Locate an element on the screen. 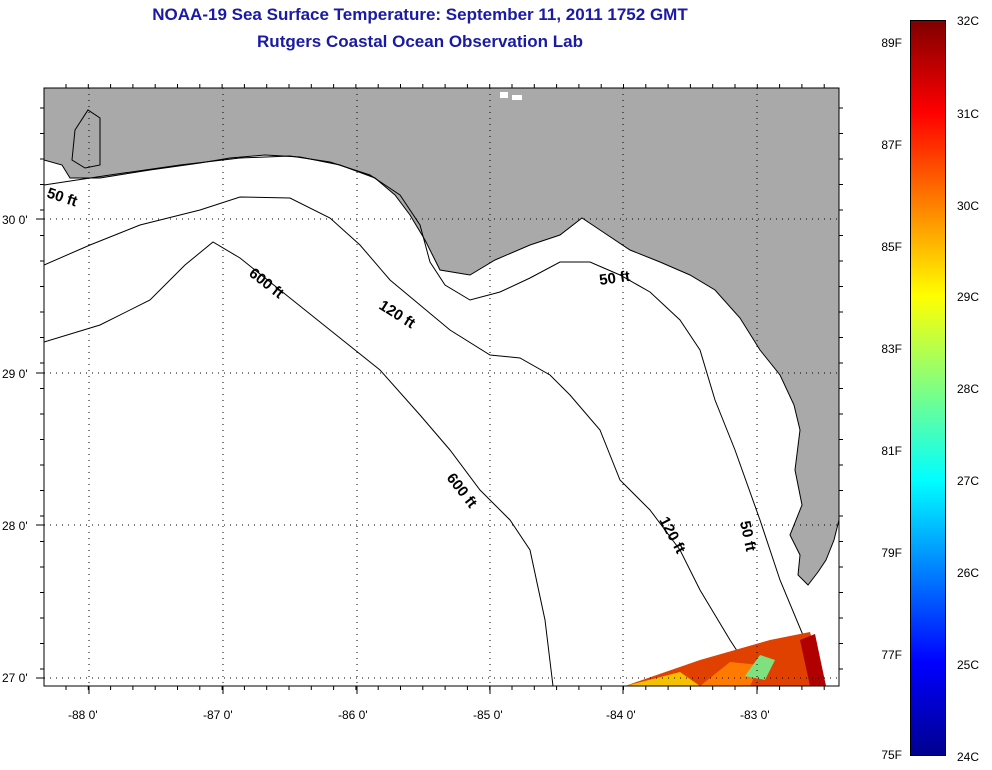 Image resolution: width=992 pixels, height=770 pixels. lat-label-27: 27 0' is located at coordinates (15, 678).